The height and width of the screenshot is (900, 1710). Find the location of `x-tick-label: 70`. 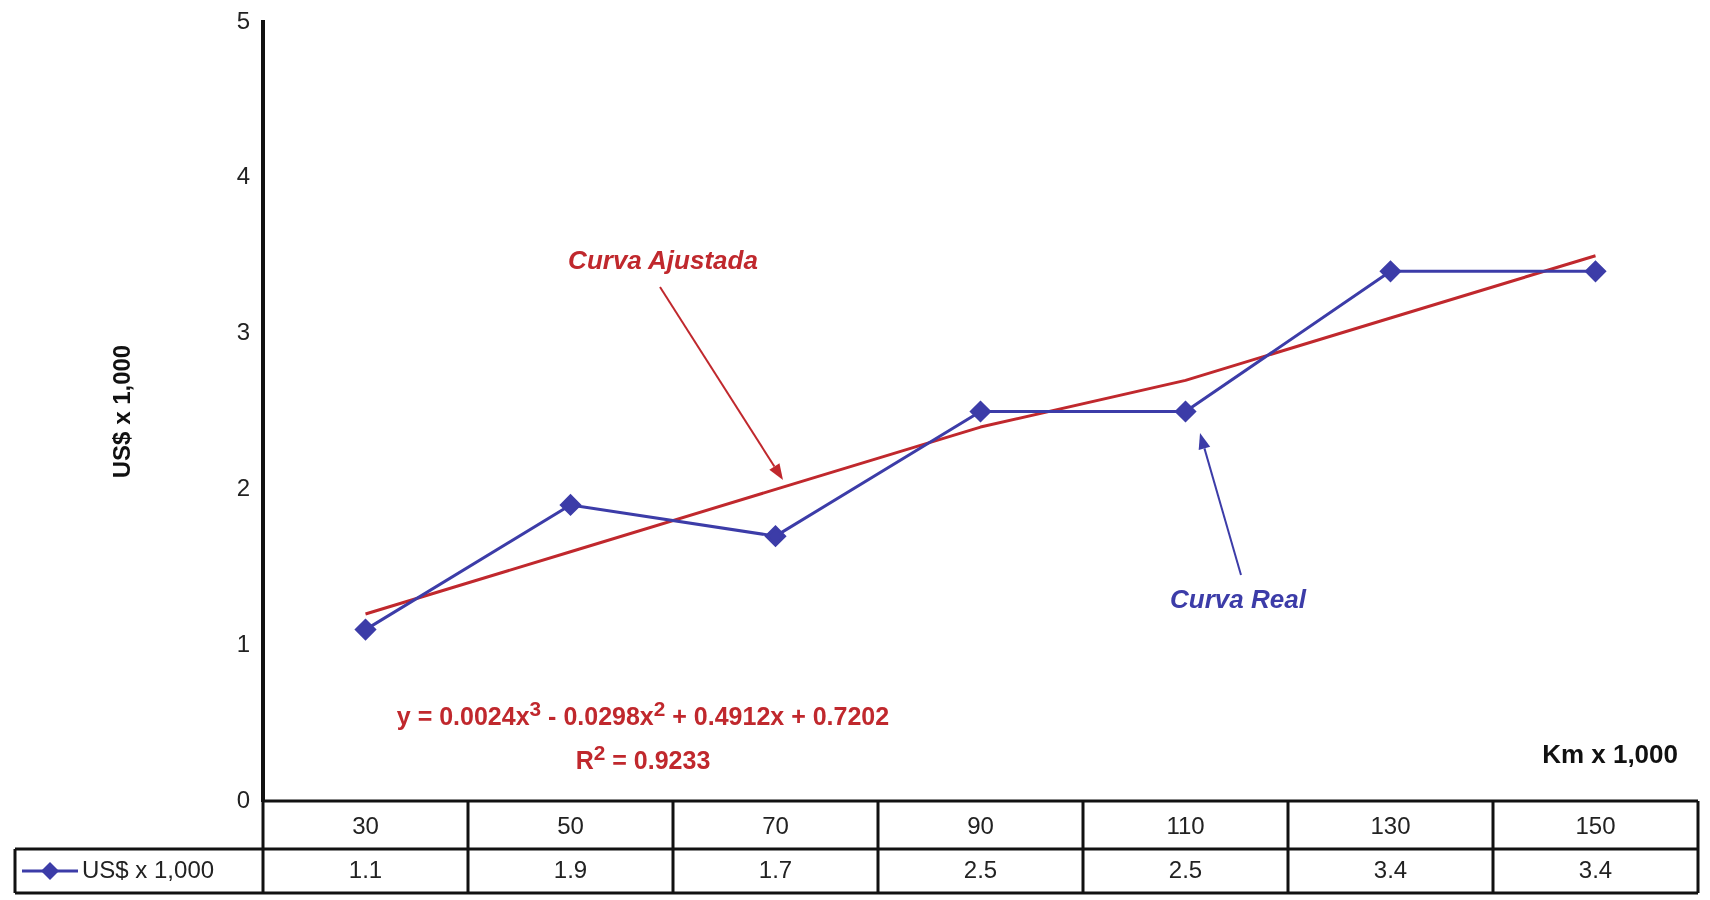

x-tick-label: 70 is located at coordinates (775, 826).